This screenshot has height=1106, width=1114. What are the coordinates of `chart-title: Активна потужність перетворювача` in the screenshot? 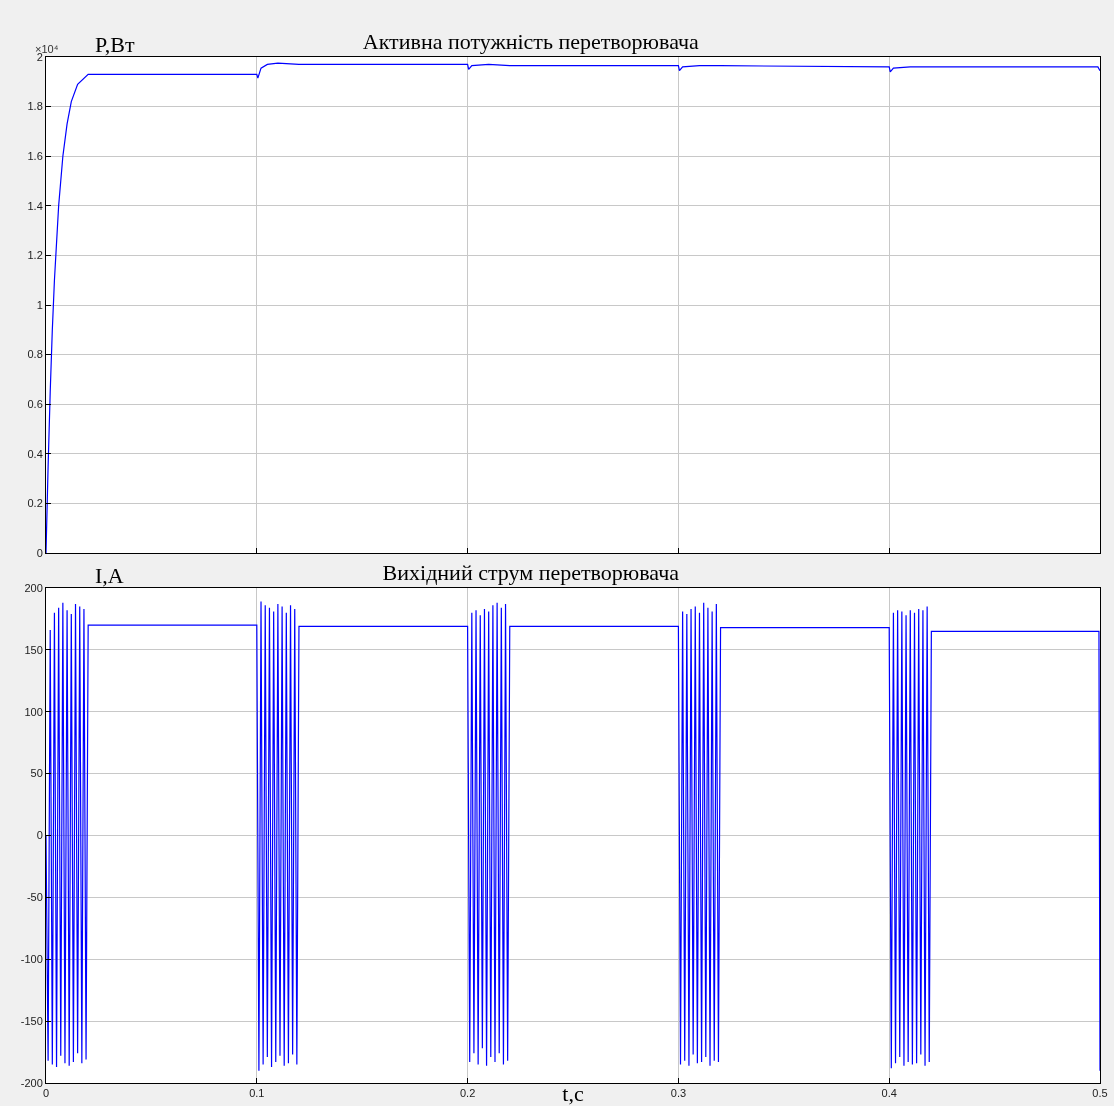 It's located at (531, 41).